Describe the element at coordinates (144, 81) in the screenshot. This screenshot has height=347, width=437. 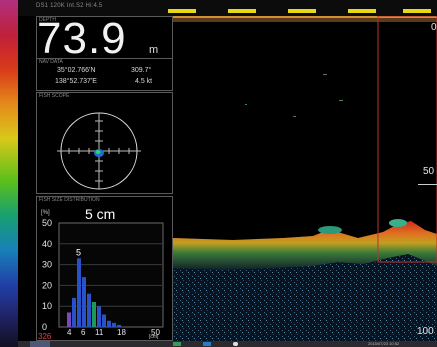
I see `speed: 4.5 kt` at that location.